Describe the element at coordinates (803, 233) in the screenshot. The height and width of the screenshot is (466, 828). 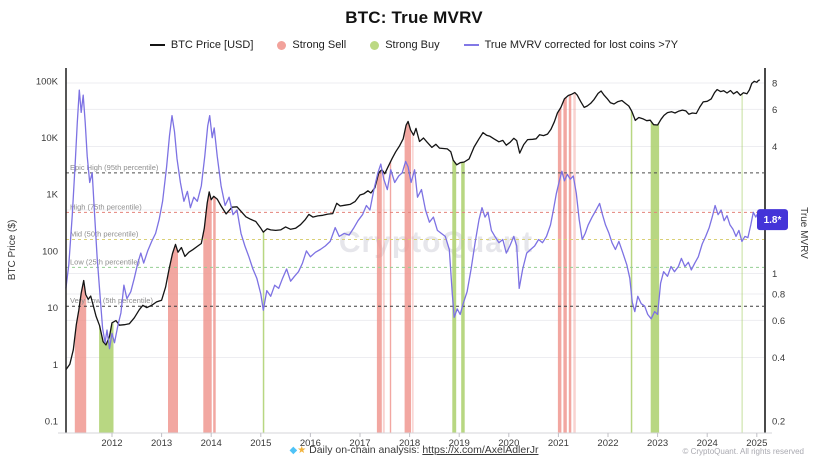
I see `right-axis-title: True MVRV` at that location.